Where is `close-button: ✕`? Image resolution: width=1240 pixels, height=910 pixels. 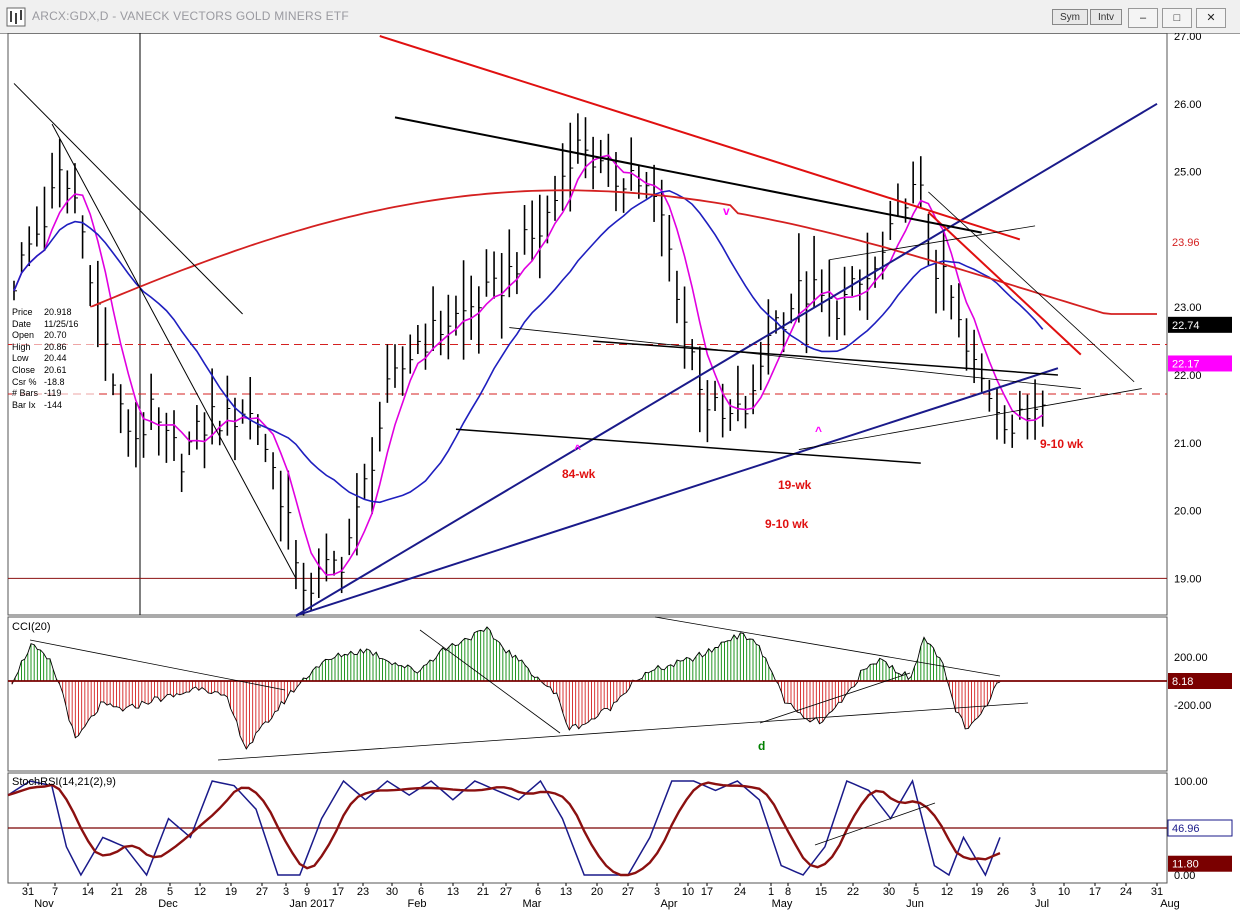
close-button: ✕ is located at coordinates (1211, 18).